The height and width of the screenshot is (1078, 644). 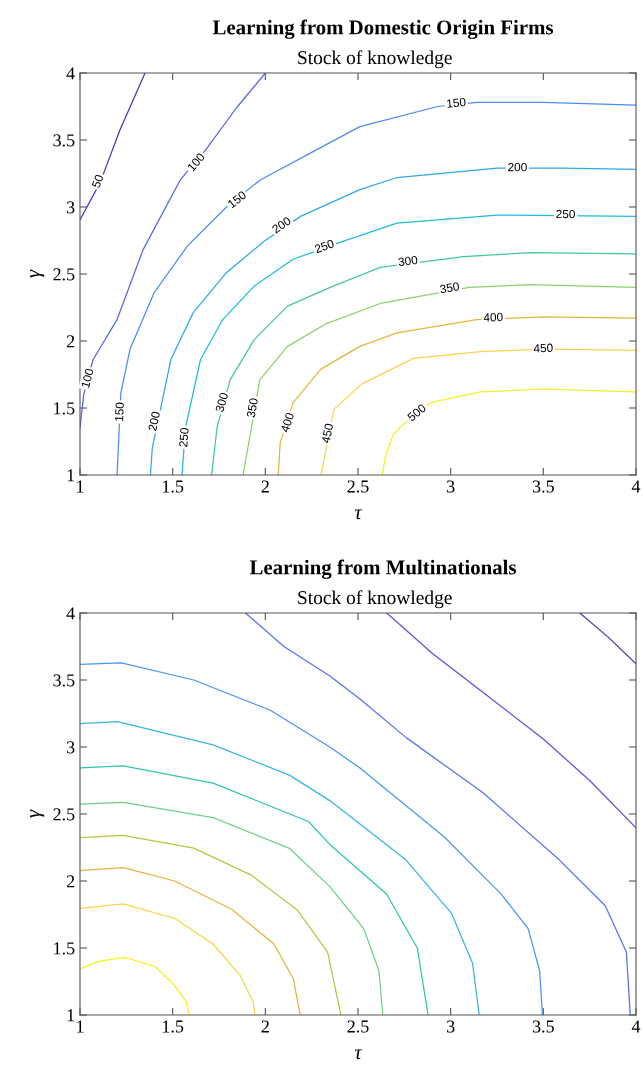 What do you see at coordinates (327, 433) in the screenshot?
I see `annotation: 450` at bounding box center [327, 433].